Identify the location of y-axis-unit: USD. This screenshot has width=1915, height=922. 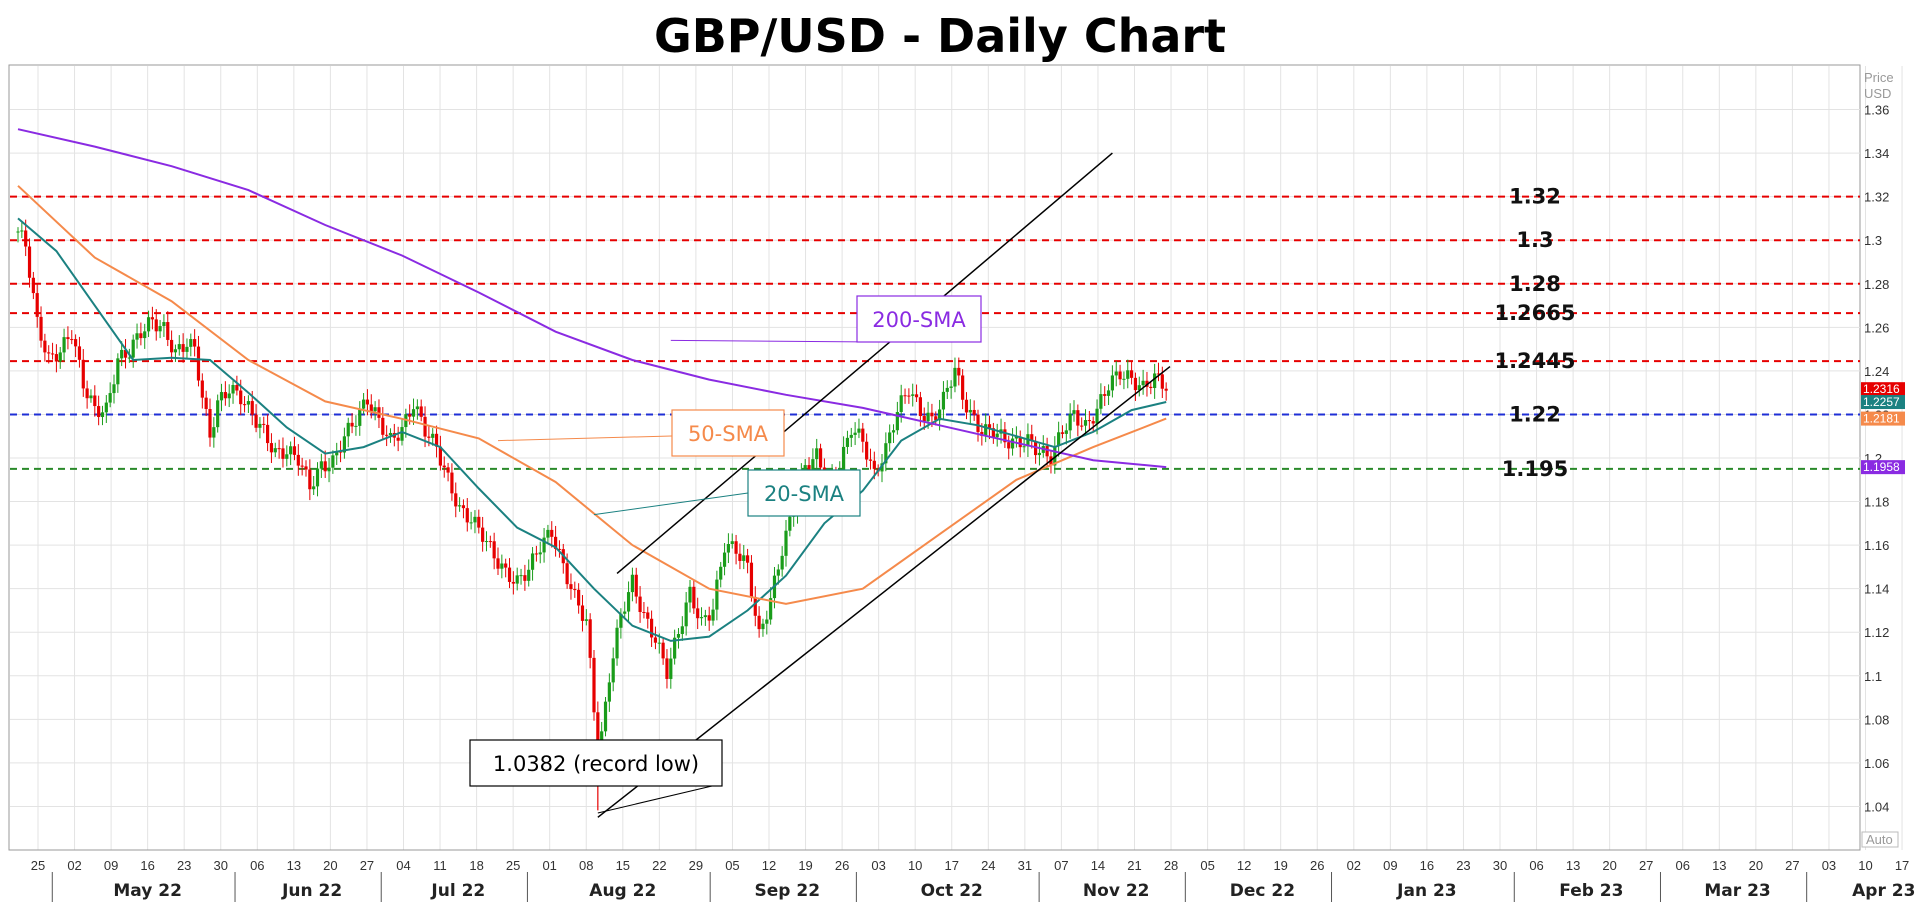
(1877, 93).